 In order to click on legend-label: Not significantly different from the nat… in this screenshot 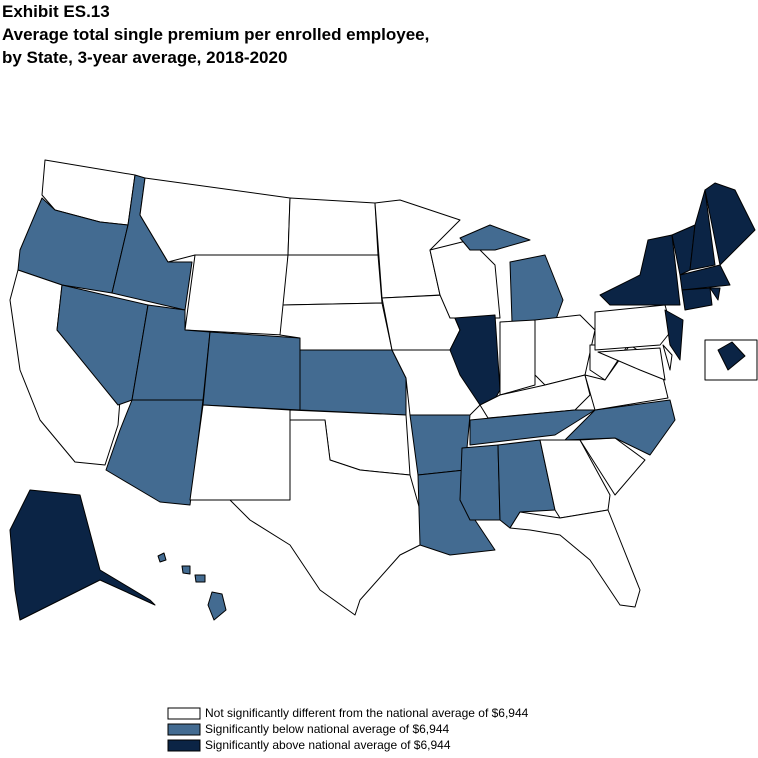, I will do `click(367, 713)`.